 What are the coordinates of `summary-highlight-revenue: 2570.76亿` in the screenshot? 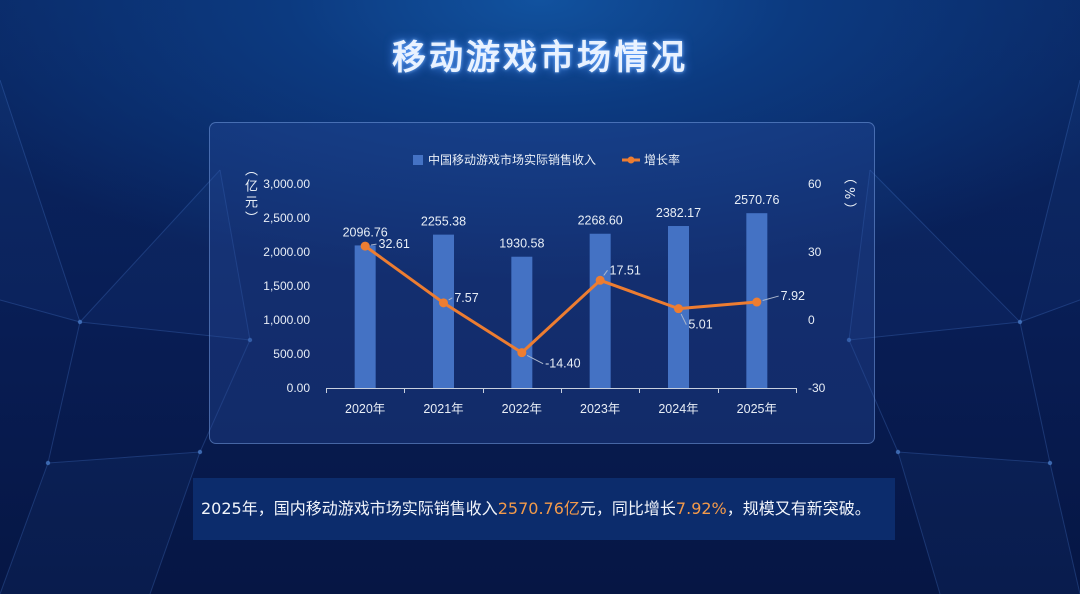 It's located at (538, 508).